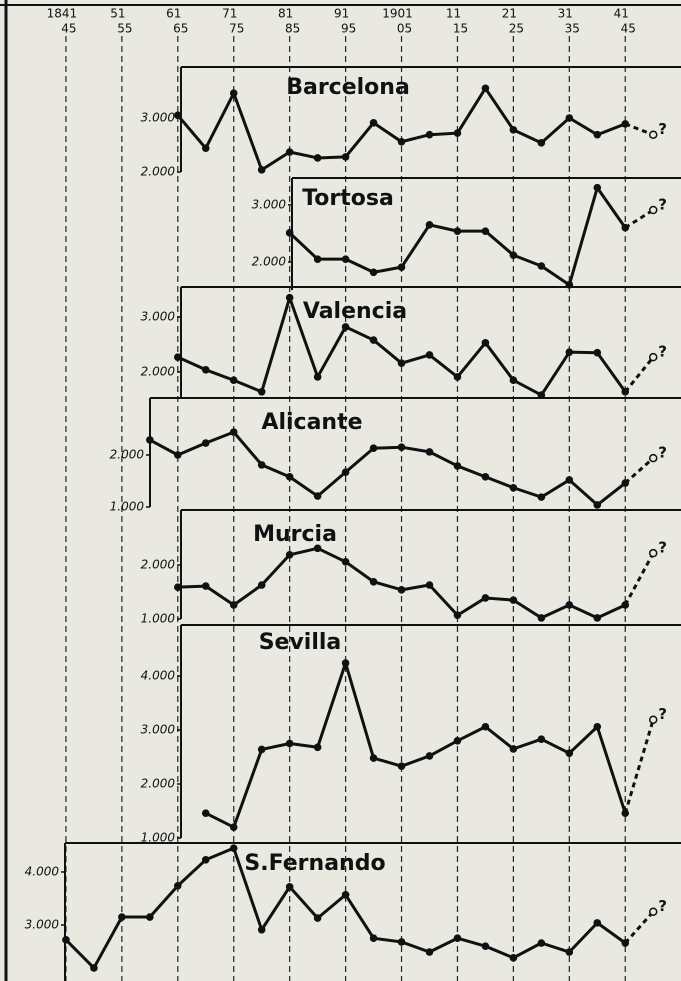  I want to click on x-tick-sublabel: 45, so click(628, 29).